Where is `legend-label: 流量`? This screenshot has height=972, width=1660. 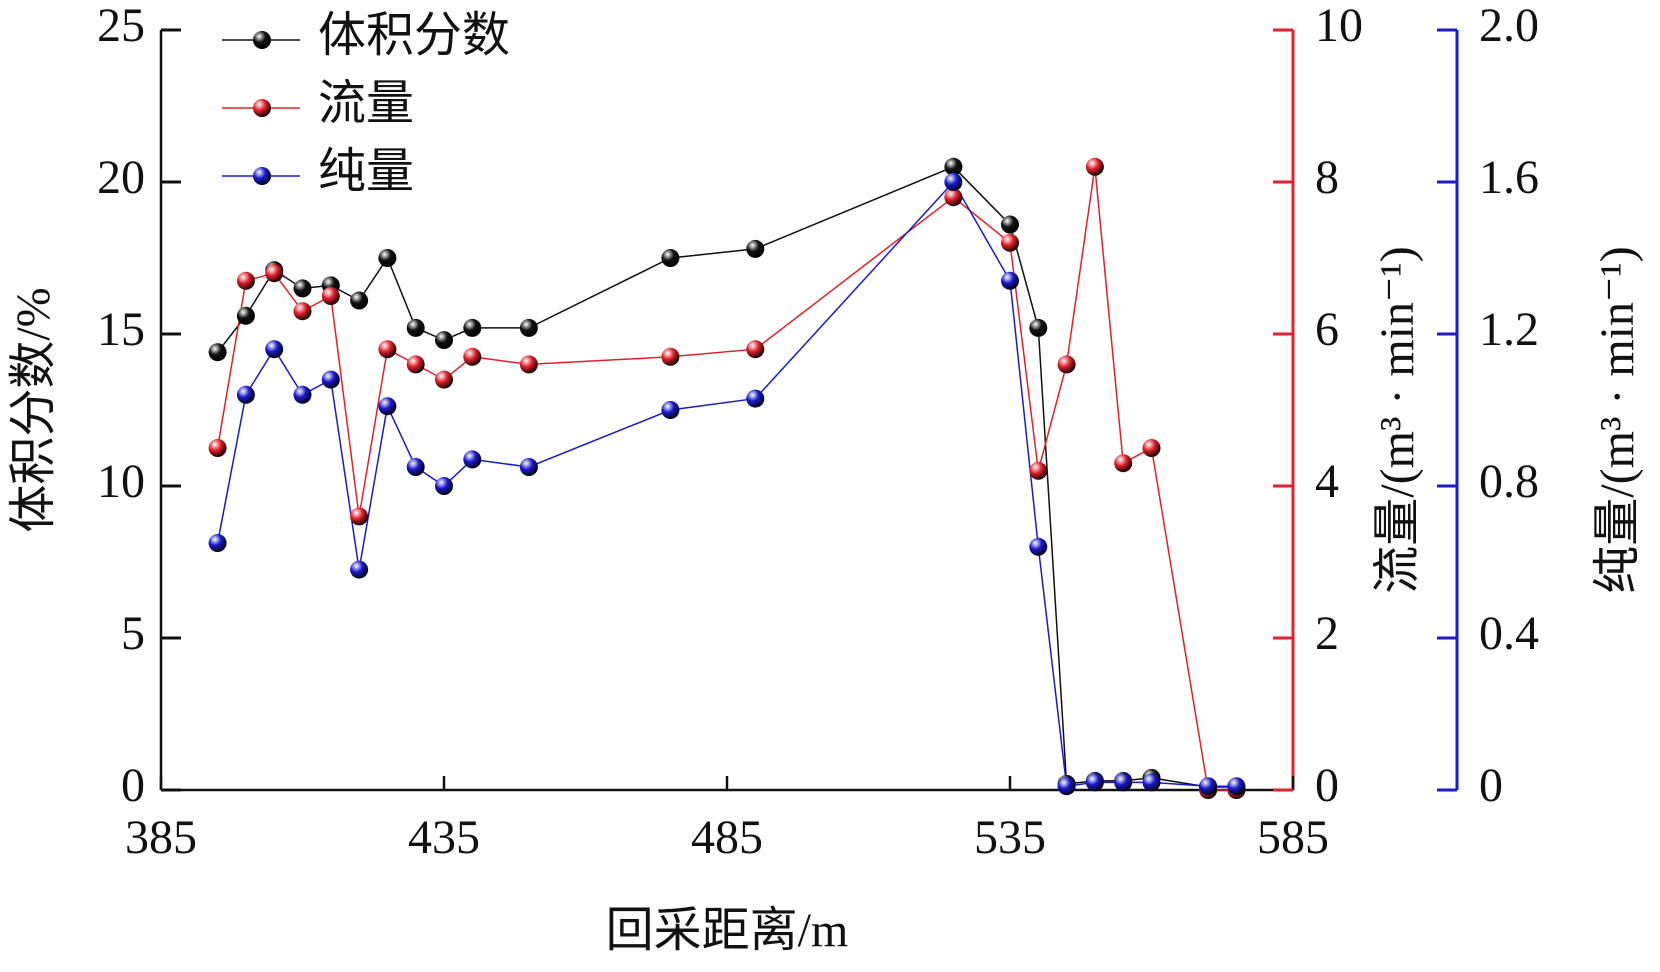
legend-label: 流量 is located at coordinates (366, 103).